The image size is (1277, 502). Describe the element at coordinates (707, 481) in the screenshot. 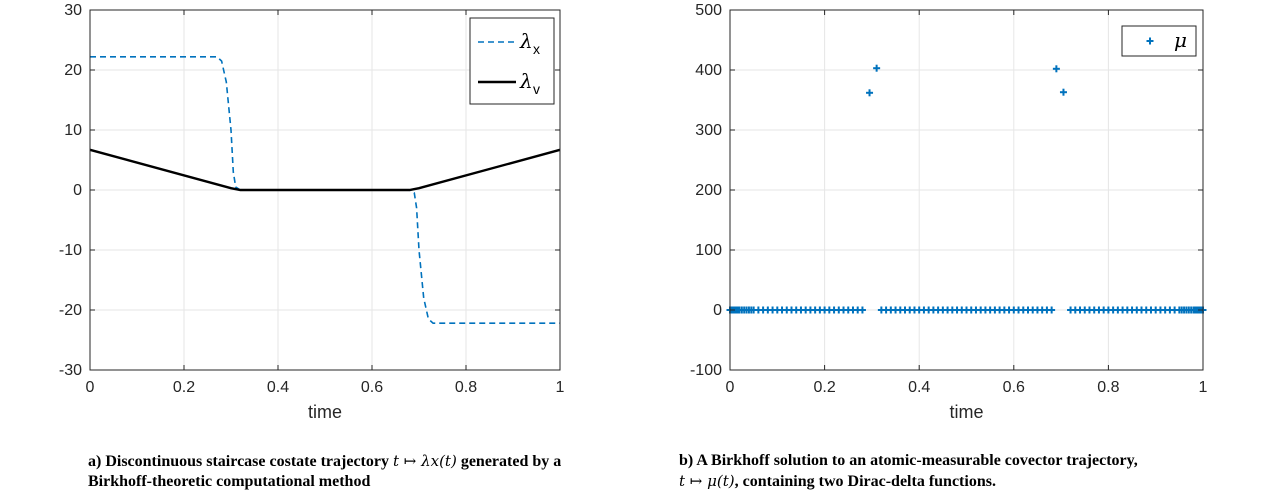

I see `caption-b-math: t ↦ μ(t)` at that location.